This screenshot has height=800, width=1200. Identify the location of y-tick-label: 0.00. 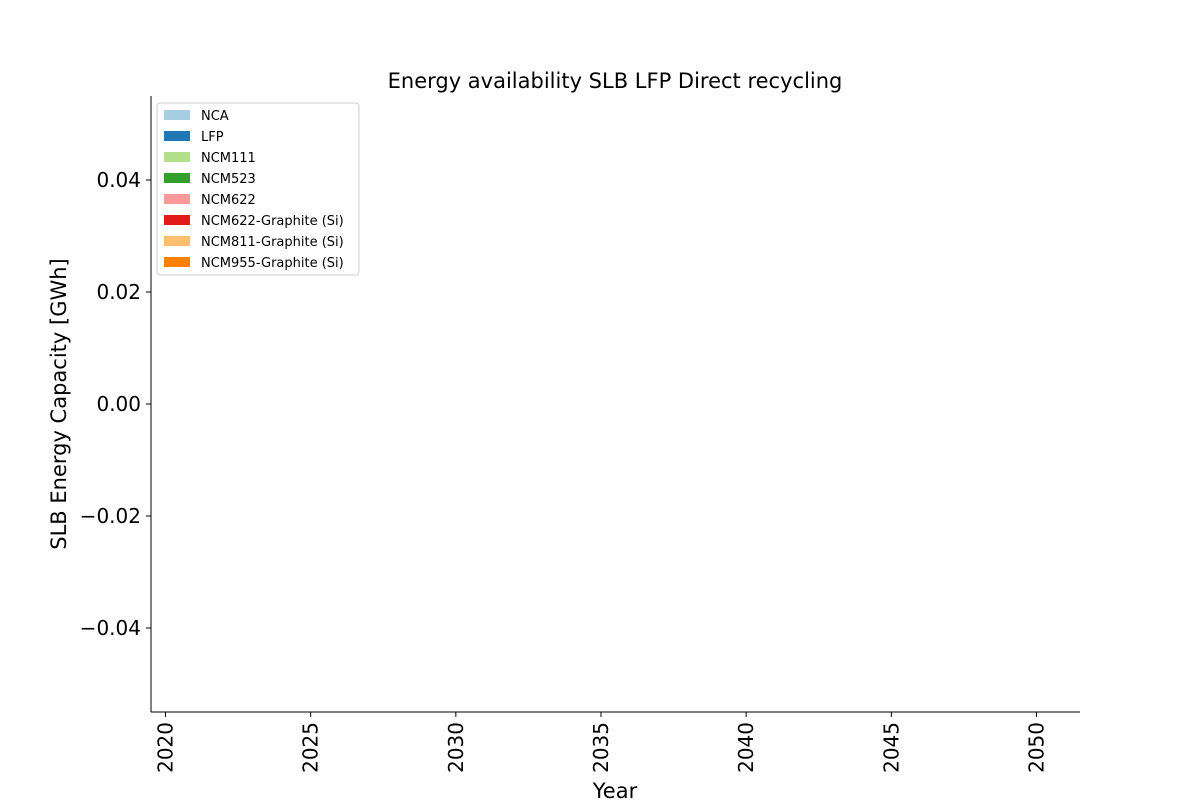
(118, 404).